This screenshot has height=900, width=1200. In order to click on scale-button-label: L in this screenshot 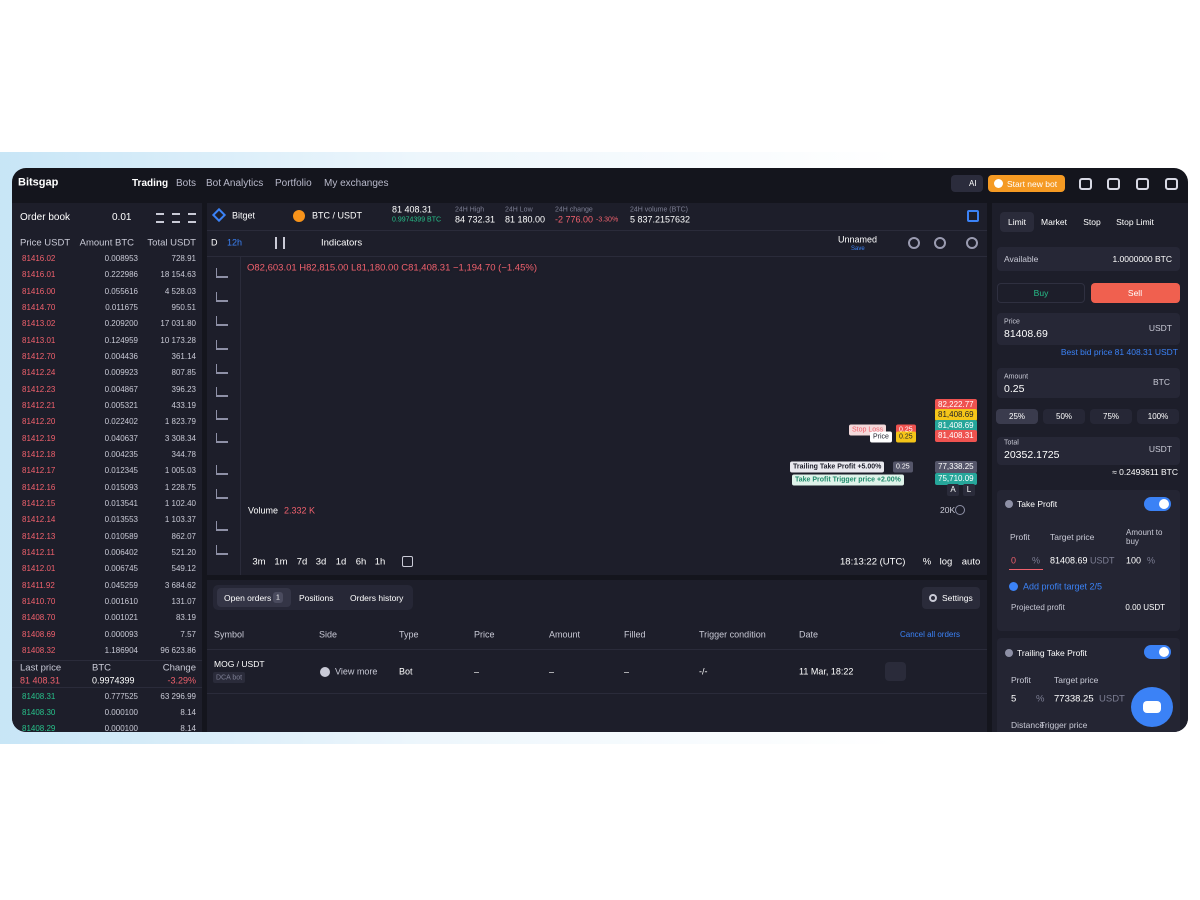, I will do `click(969, 489)`.